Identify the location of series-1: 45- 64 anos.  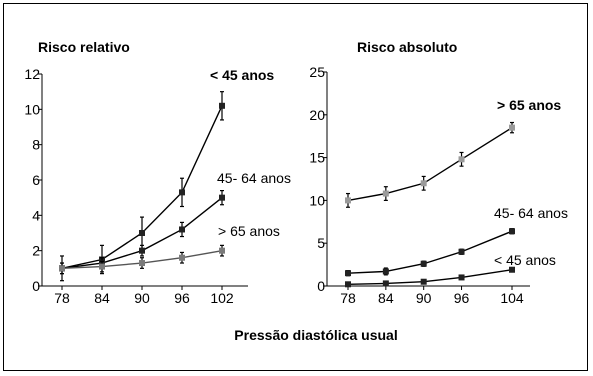
(456, 241).